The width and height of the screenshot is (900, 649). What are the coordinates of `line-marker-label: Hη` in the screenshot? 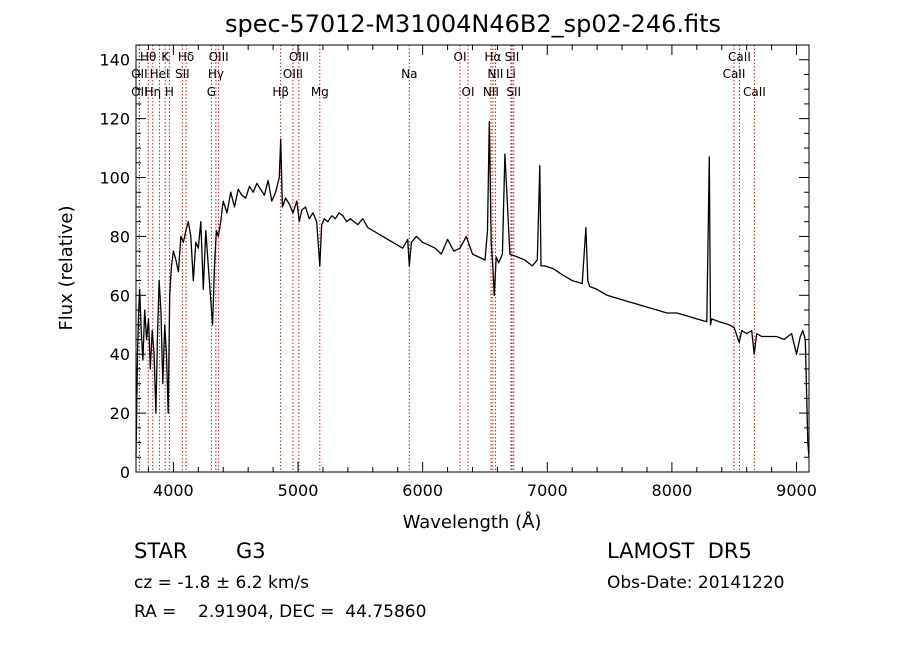 It's located at (153, 92).